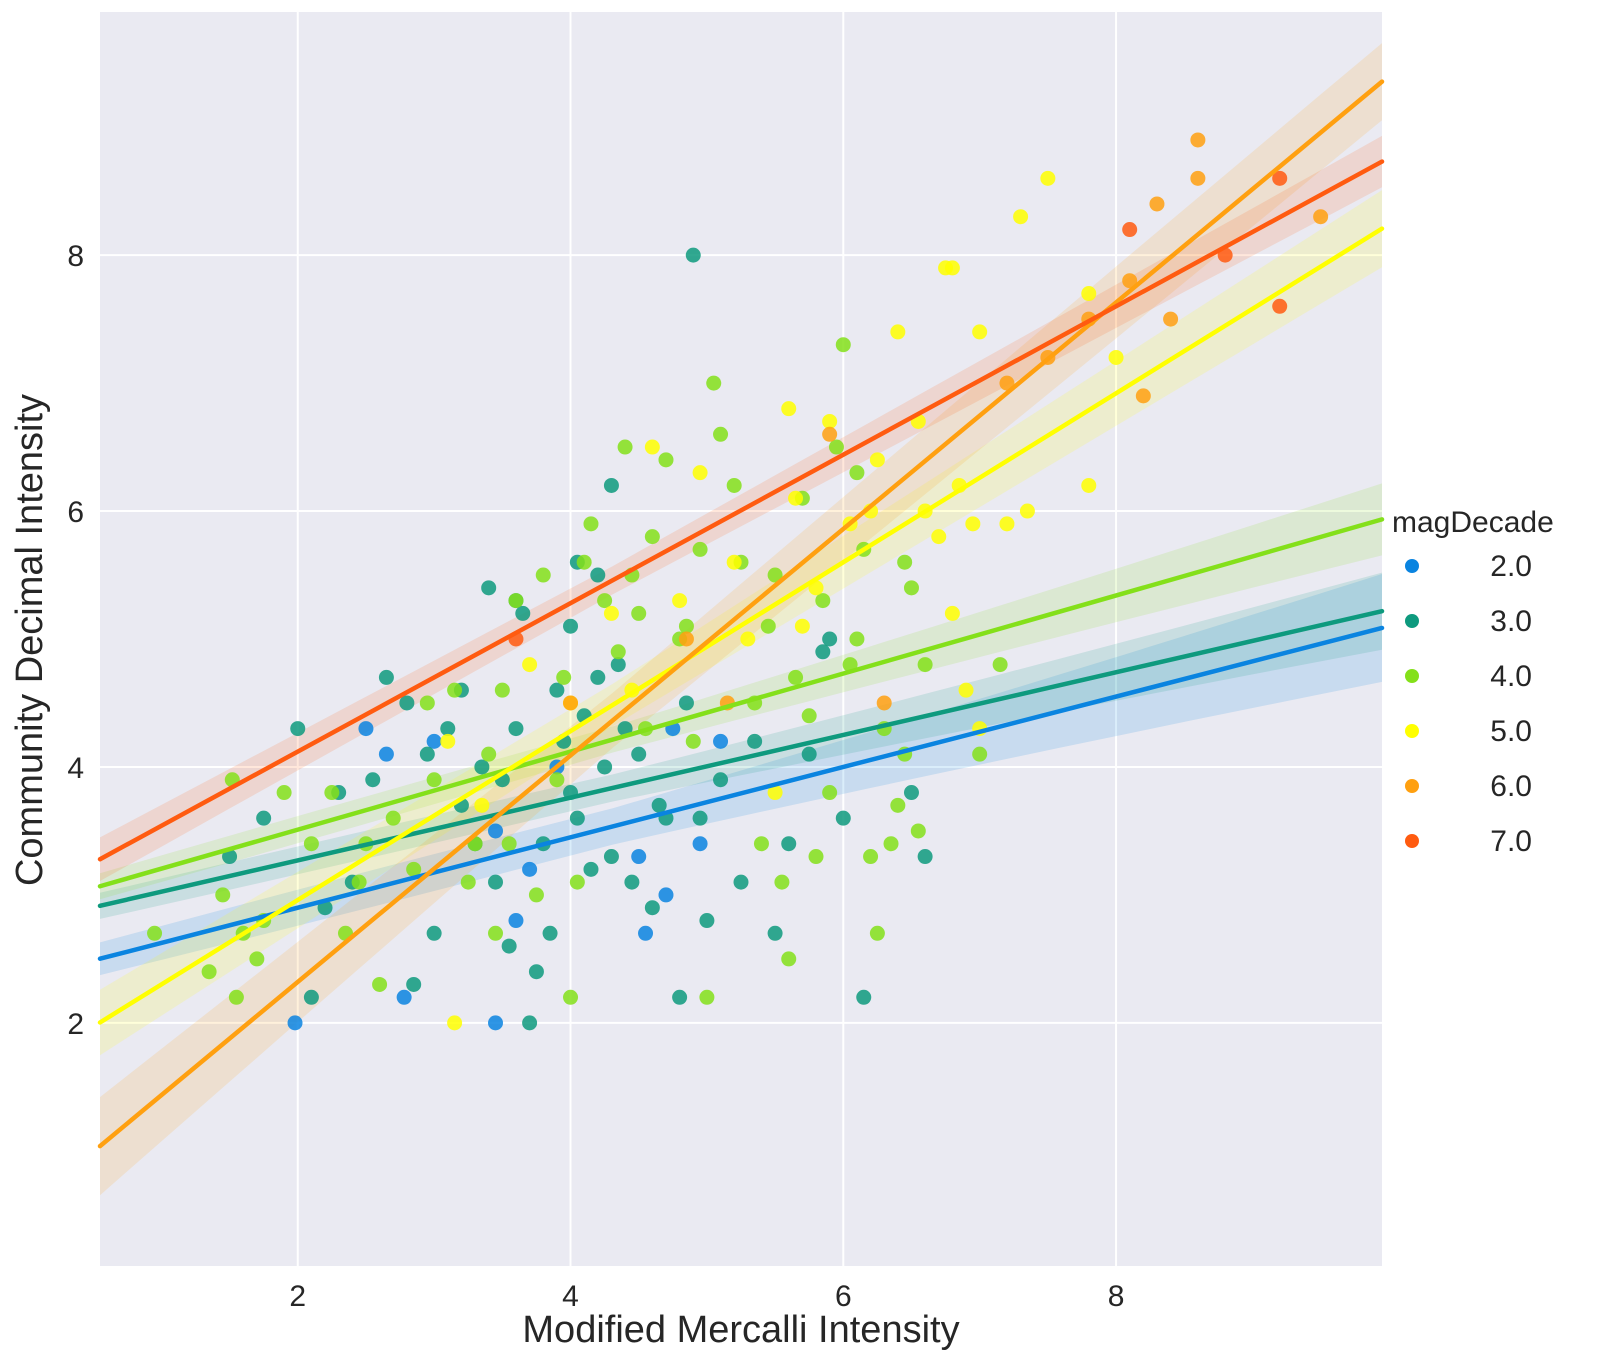 The image size is (1609, 1363). I want to click on x-tick-labels: 2 4 6 8, so click(706, 1296).